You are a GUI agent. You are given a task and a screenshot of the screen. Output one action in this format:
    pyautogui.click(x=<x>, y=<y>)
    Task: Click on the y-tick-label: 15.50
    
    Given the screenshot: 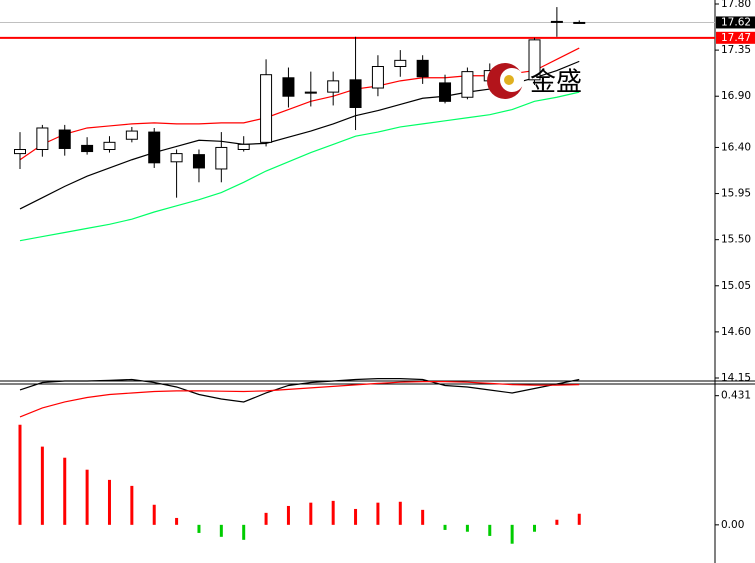 What is the action you would take?
    pyautogui.click(x=736, y=240)
    